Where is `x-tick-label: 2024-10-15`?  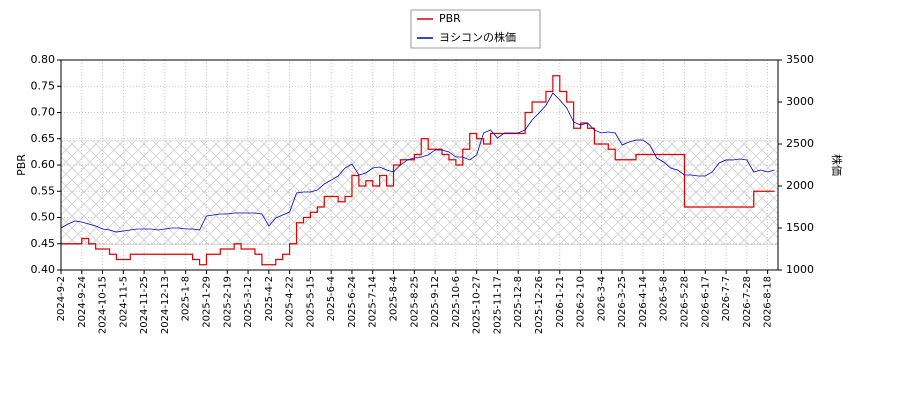 x-tick-label: 2024-10-15 is located at coordinates (103, 305).